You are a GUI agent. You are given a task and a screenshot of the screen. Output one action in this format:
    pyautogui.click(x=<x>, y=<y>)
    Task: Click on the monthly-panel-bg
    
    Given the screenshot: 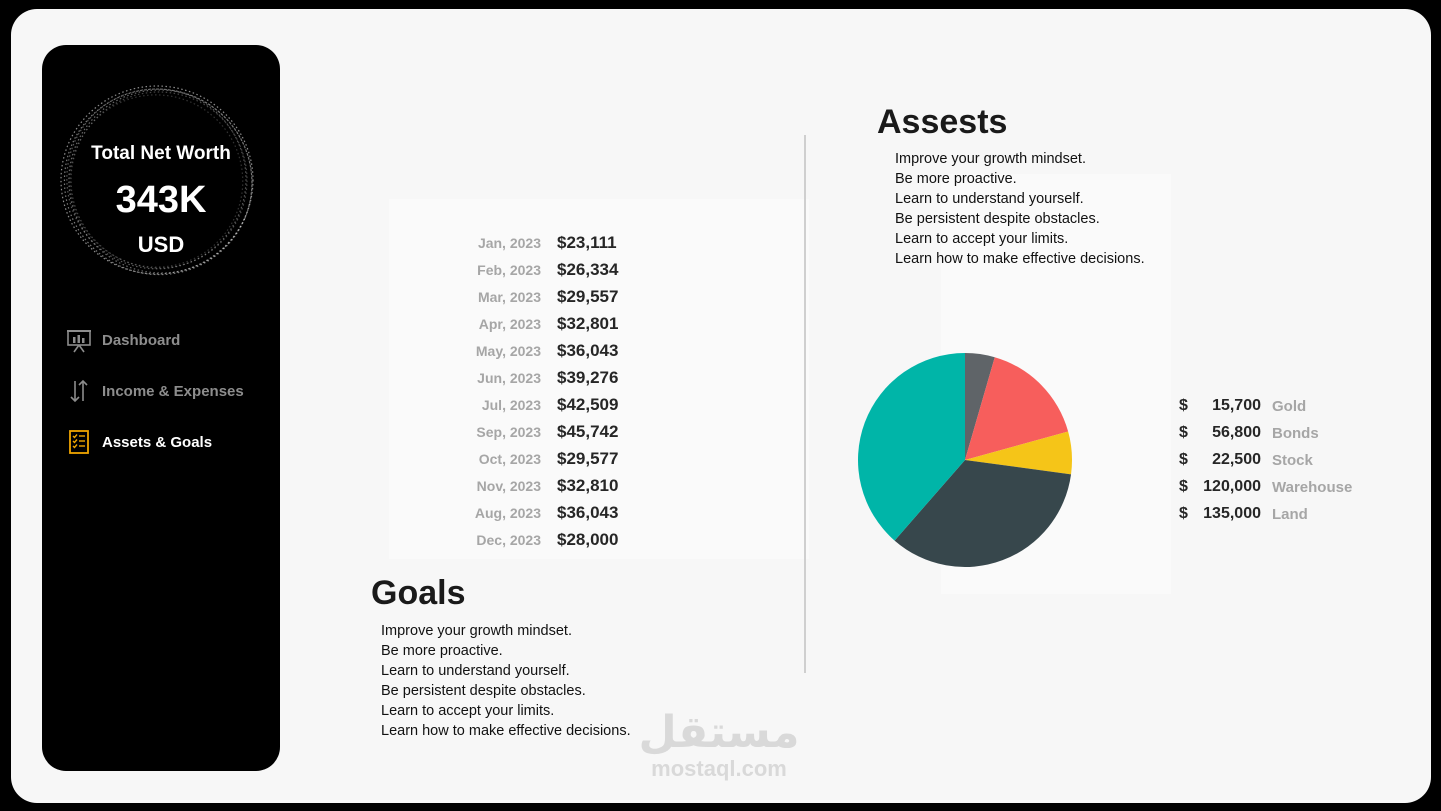 What is the action you would take?
    pyautogui.click(x=599, y=379)
    